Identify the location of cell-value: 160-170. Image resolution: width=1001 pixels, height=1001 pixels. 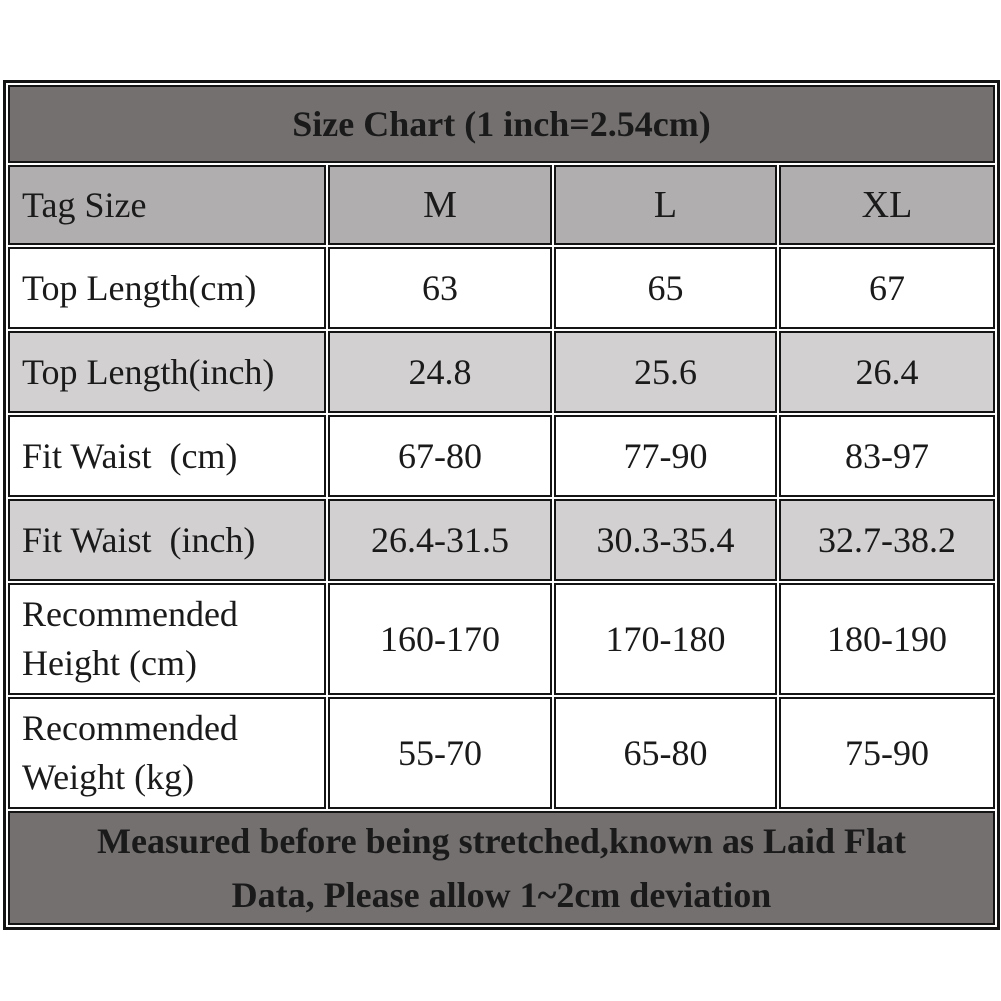
(440, 639).